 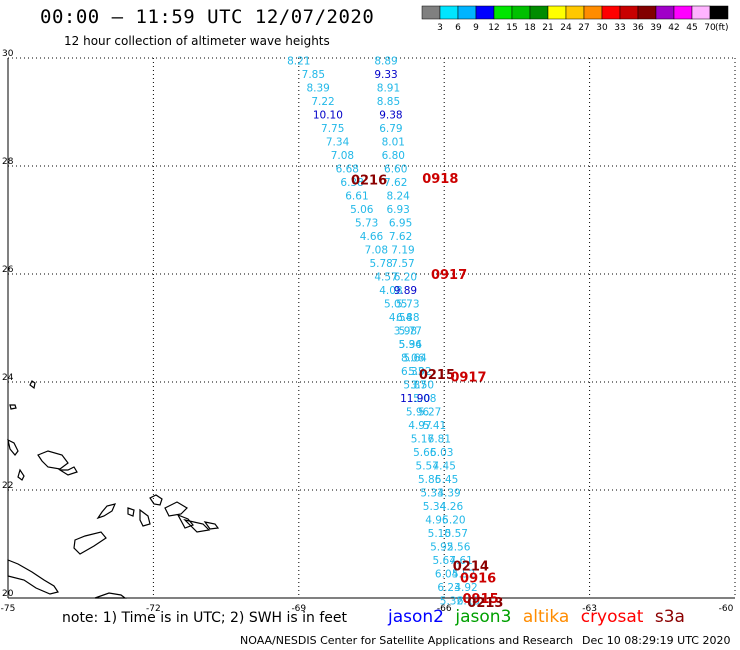 I want to click on wave-height-value: 5.87, so click(x=414, y=386).